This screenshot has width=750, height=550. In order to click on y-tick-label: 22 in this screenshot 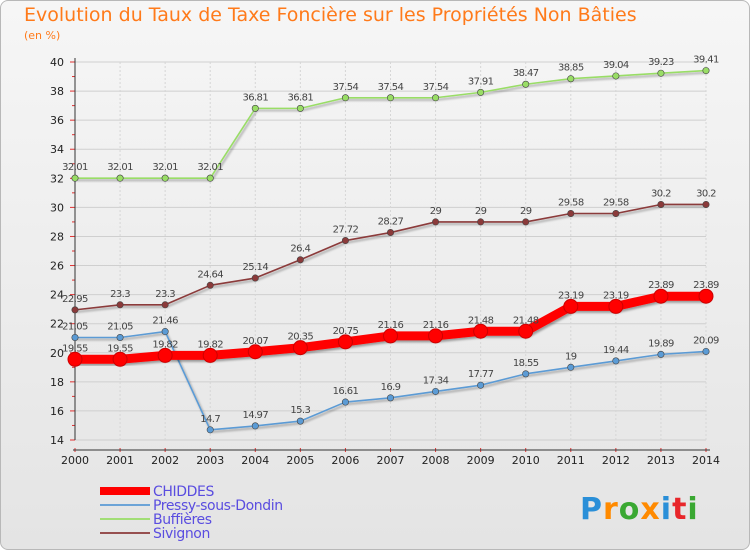, I will do `click(57, 324)`.